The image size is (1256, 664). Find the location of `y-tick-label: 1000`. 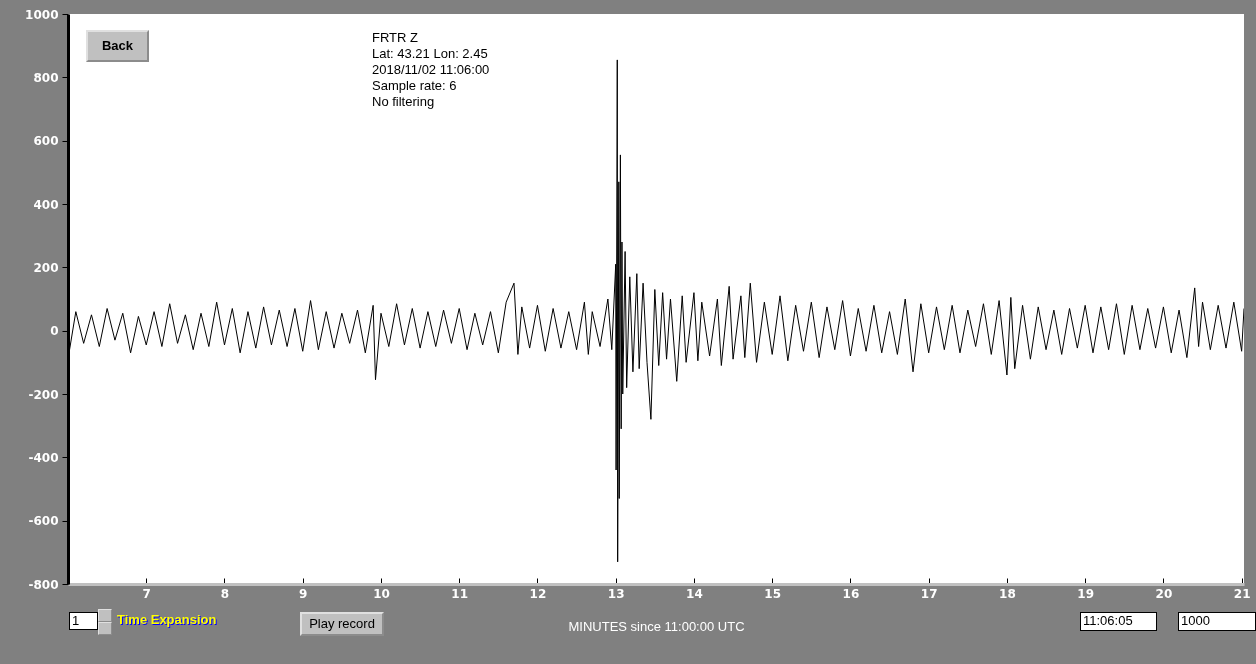

y-tick-label: 1000 is located at coordinates (42, 14).